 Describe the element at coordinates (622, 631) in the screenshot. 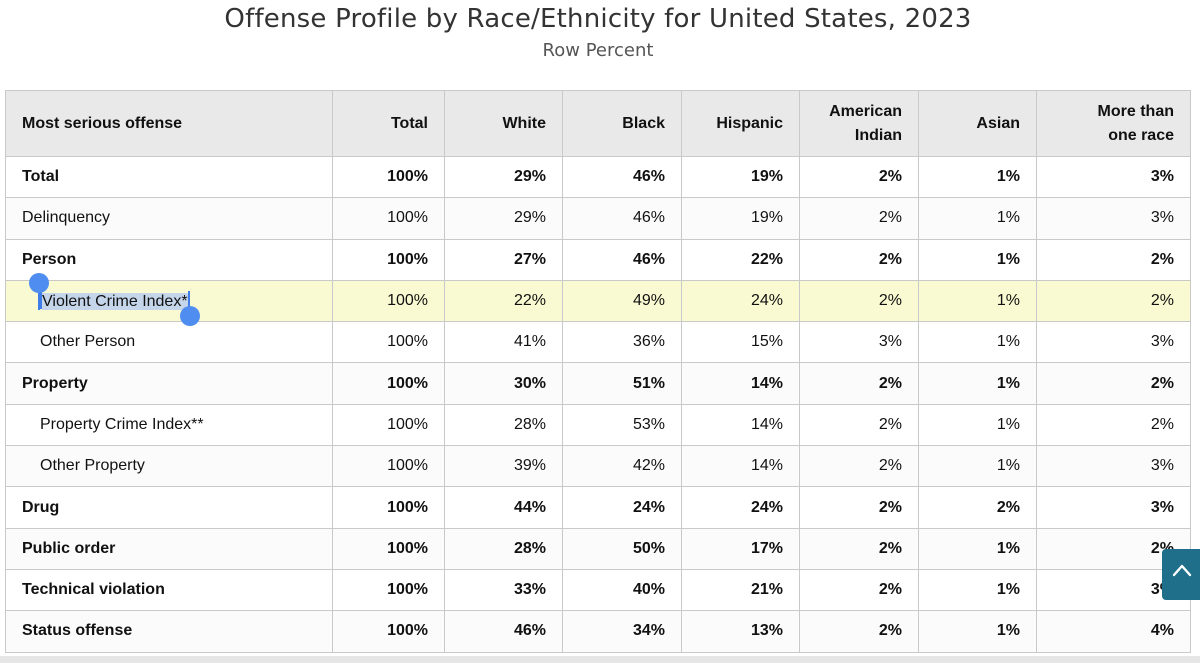

I see `cell-black: 34%` at that location.